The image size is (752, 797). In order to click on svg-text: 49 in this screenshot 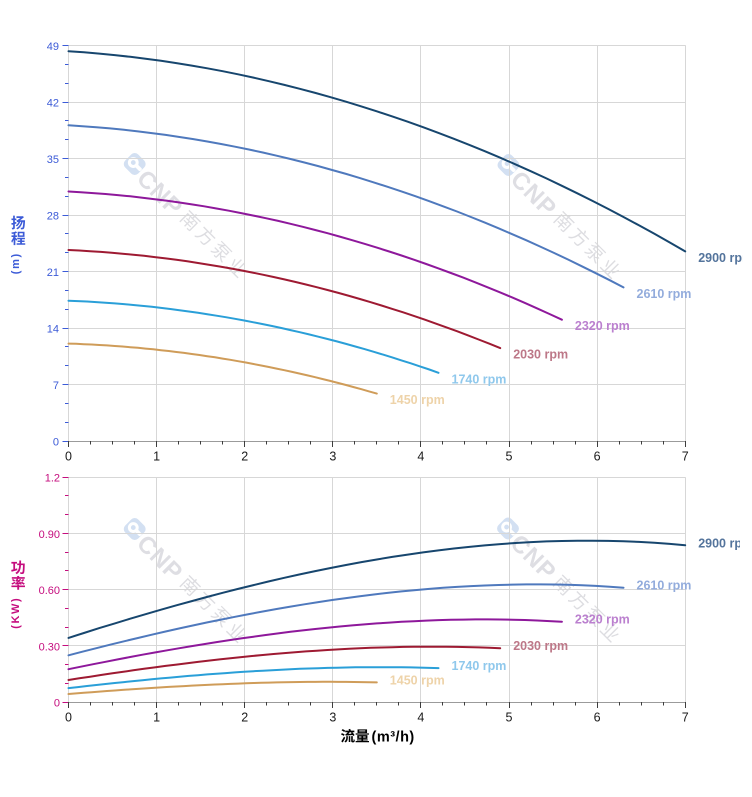, I will do `click(53, 47)`.